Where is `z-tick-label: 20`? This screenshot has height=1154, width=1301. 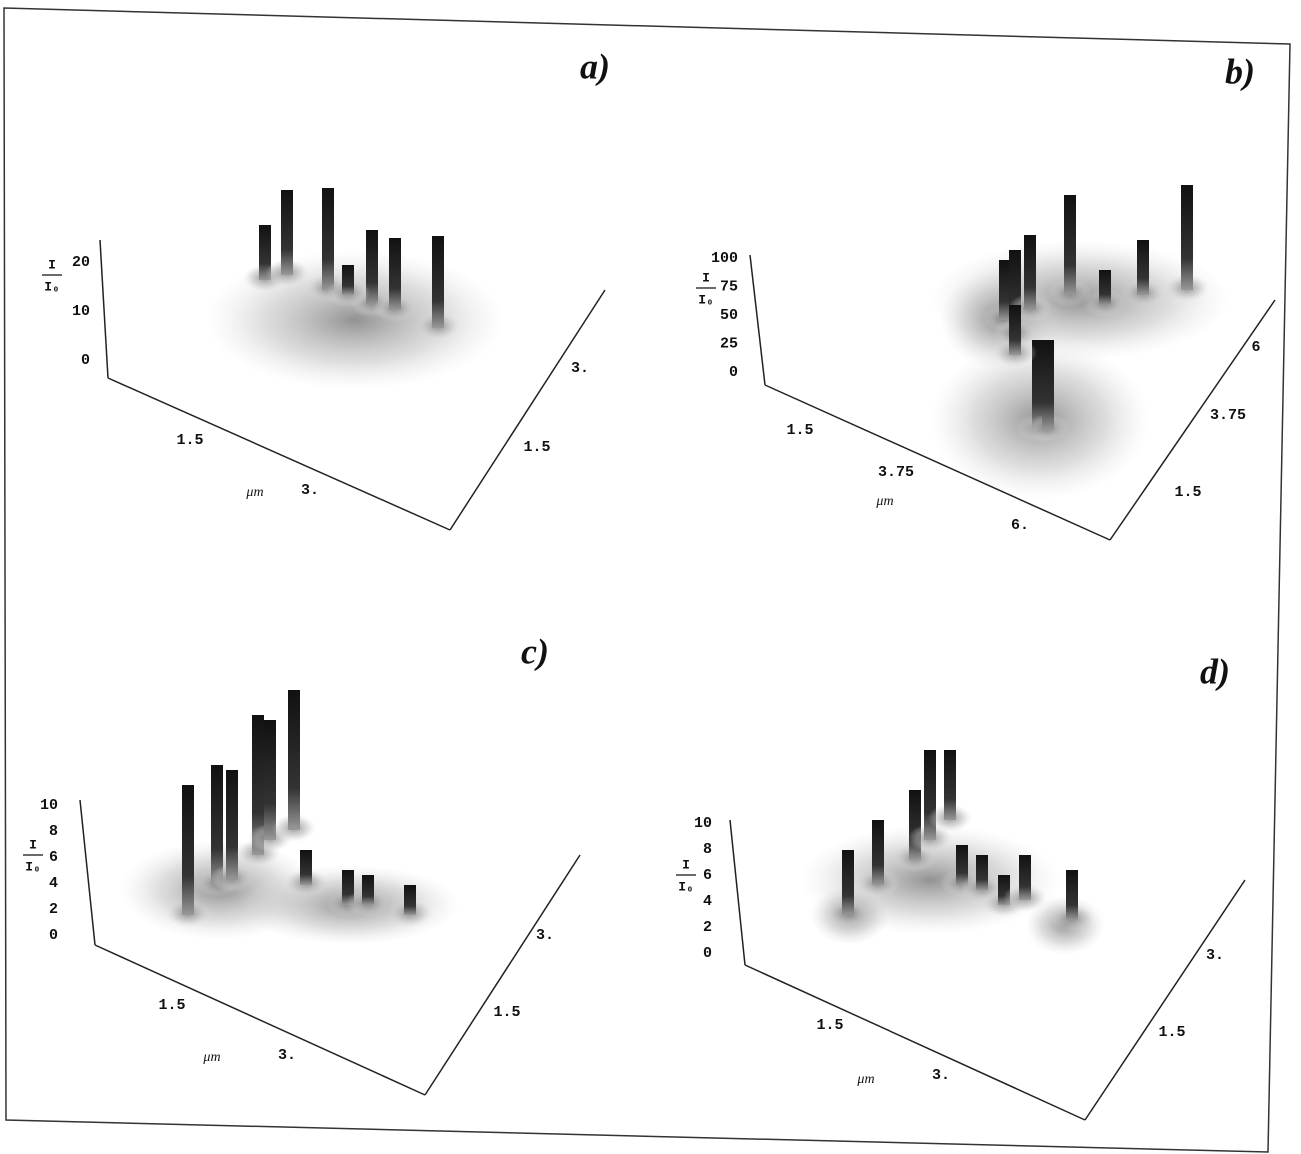 z-tick-label: 20 is located at coordinates (81, 262).